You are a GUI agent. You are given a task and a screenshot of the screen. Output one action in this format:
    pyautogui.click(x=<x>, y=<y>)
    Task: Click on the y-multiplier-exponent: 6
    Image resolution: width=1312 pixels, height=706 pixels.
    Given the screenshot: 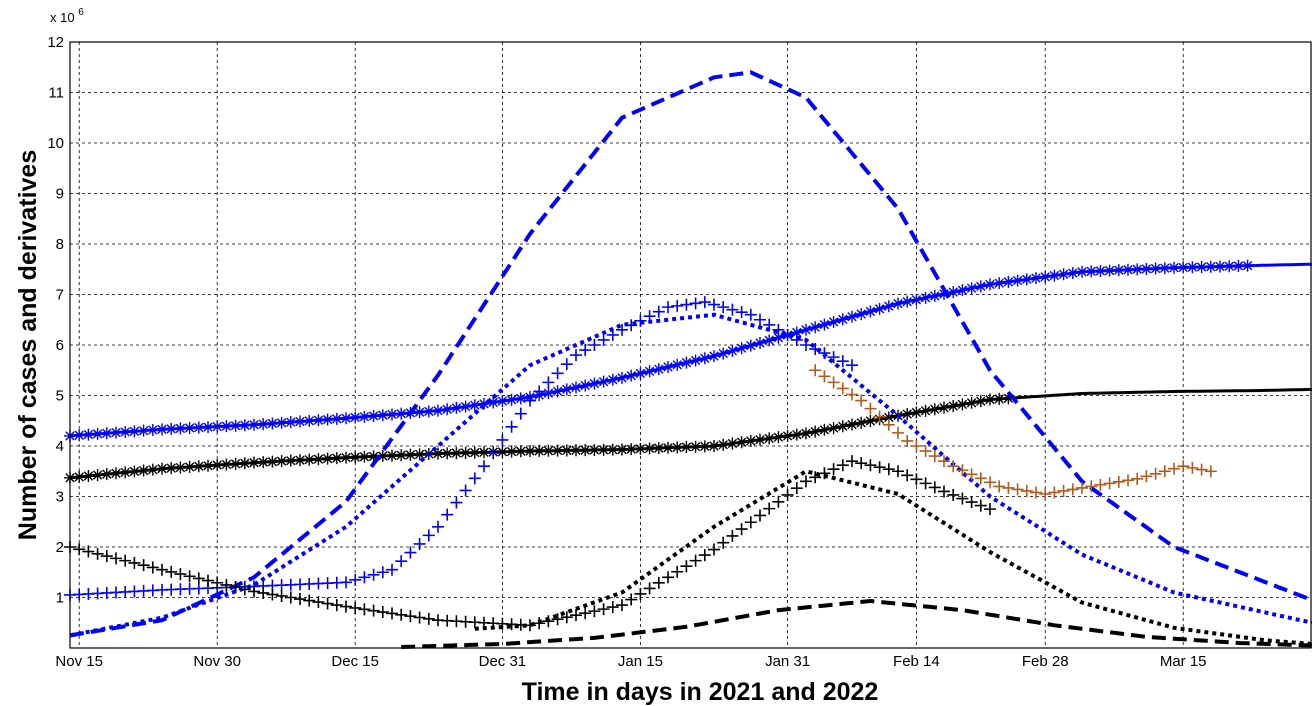 What is the action you would take?
    pyautogui.click(x=81, y=12)
    